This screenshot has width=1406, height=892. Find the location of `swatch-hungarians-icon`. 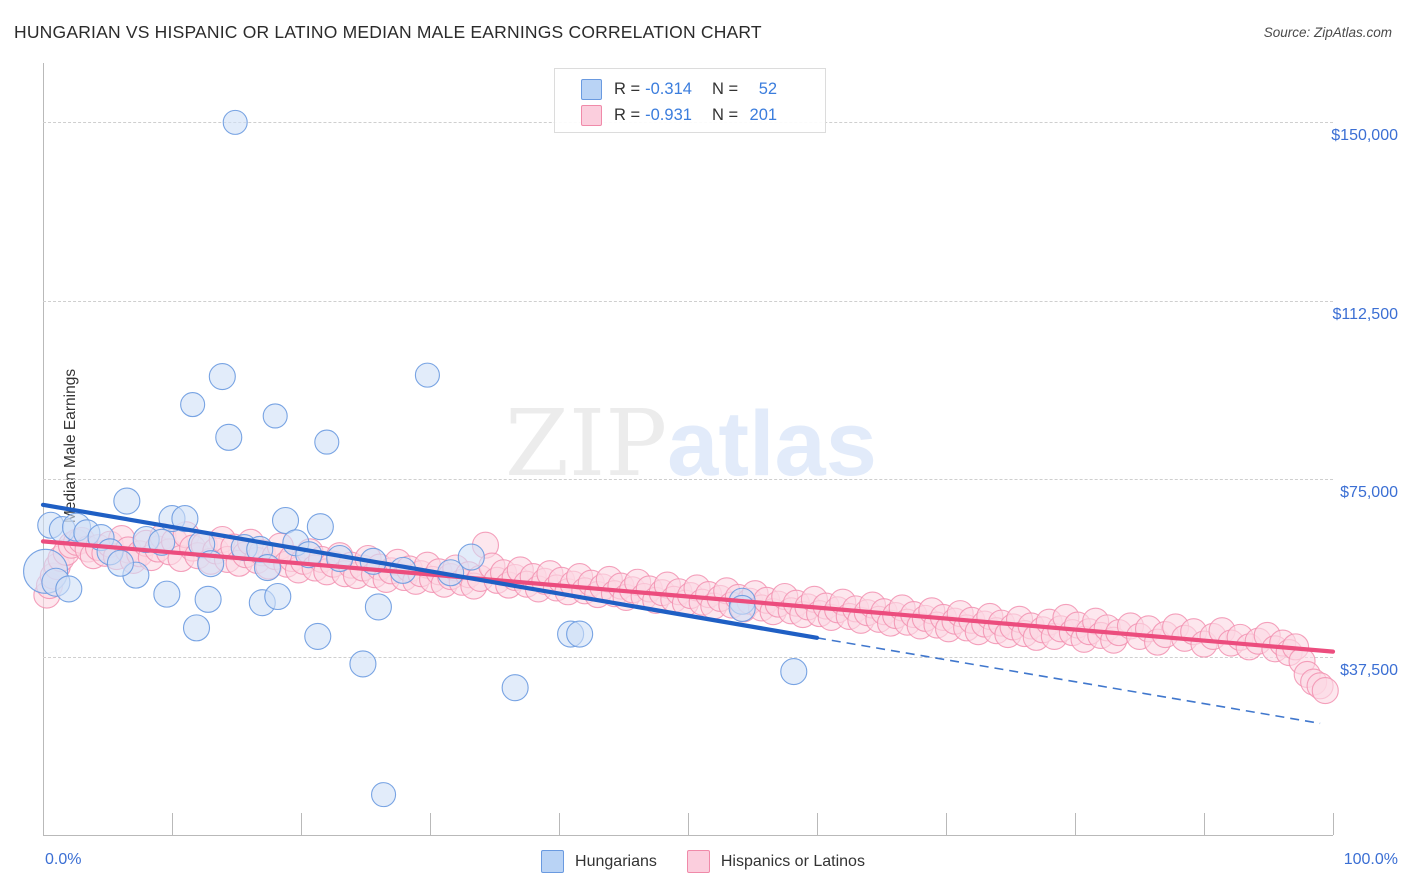

swatch-hungarians-icon is located at coordinates (591, 89).